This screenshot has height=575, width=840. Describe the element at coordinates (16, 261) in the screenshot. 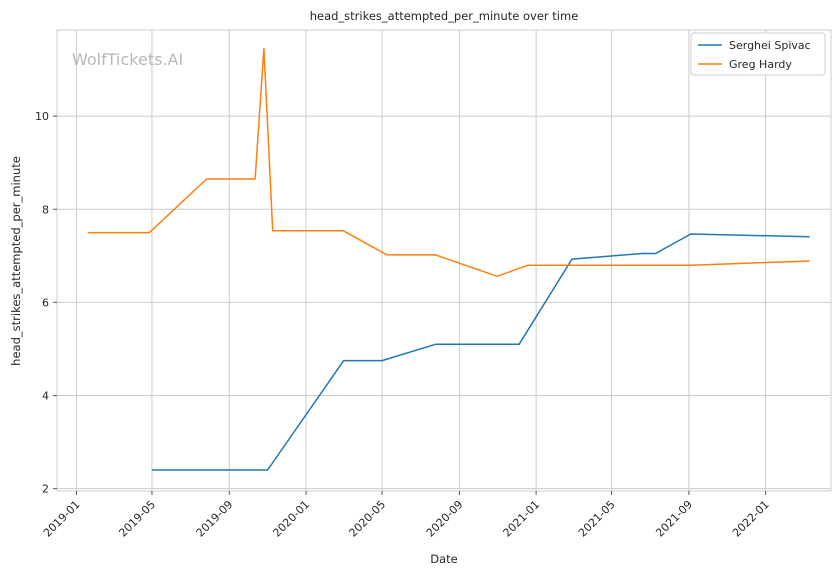

I see `y-axis-label: head_strikes_attempted_per_minute` at that location.